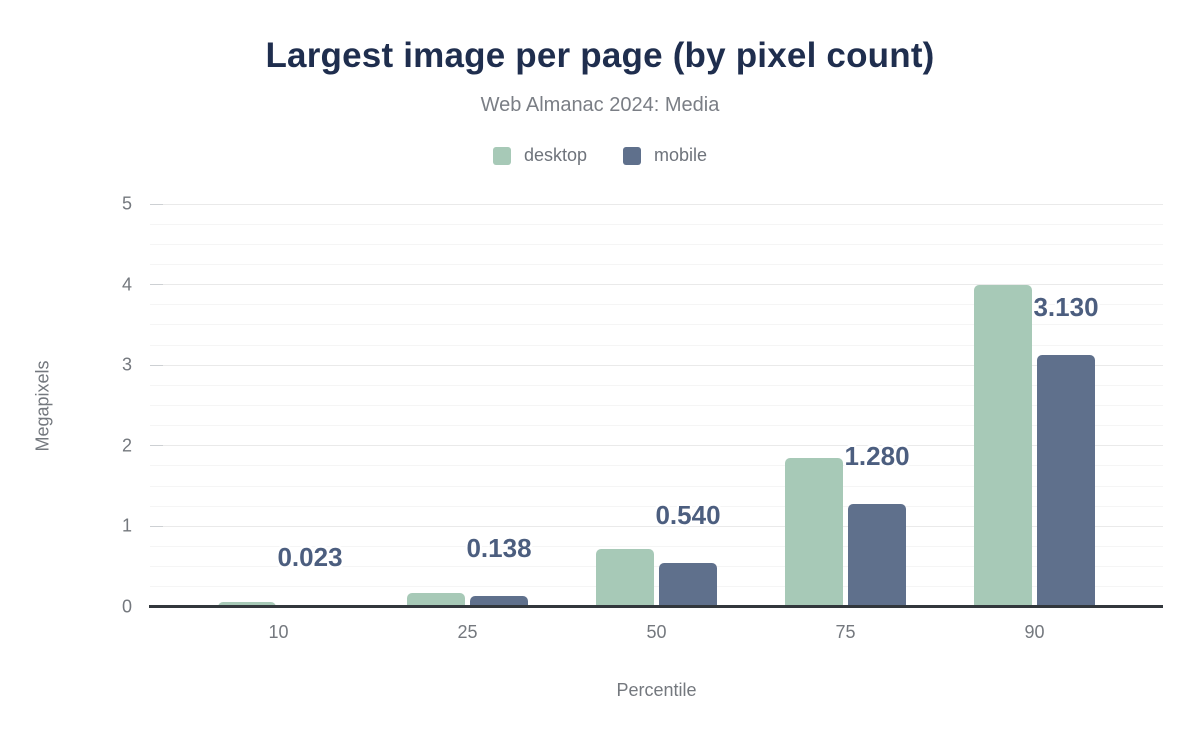  Describe the element at coordinates (845, 632) in the screenshot. I see `x-tick-label: 75` at that location.